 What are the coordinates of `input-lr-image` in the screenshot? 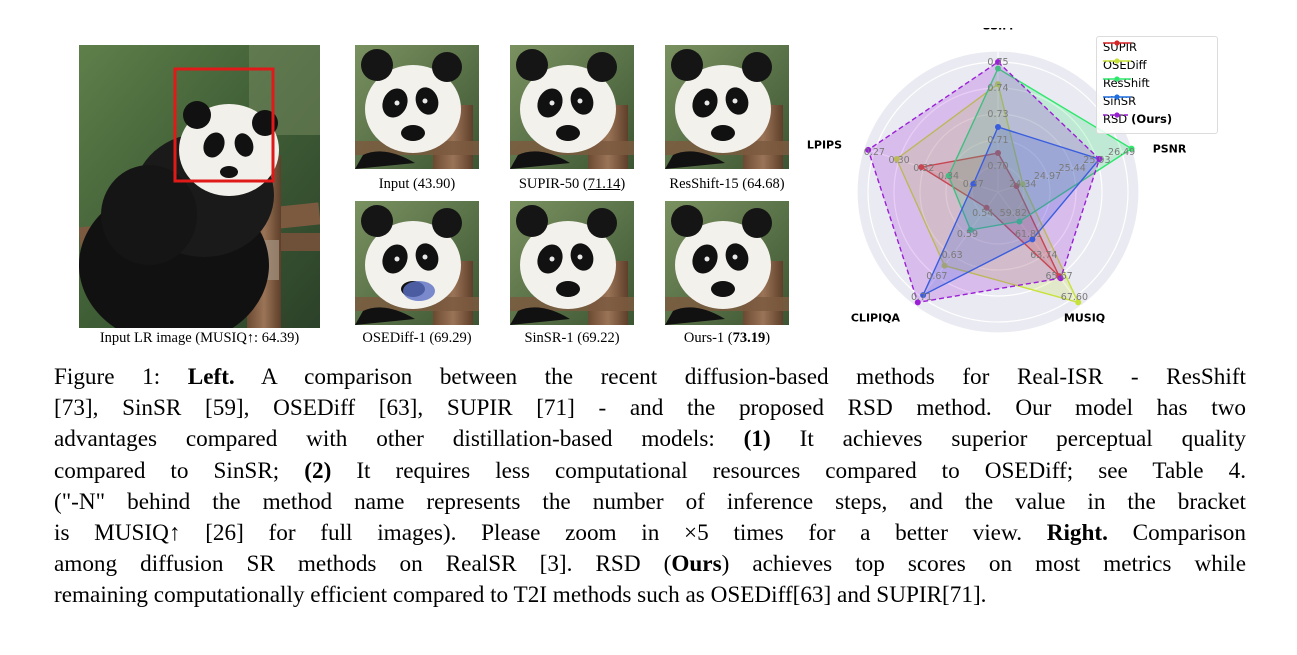 It's located at (199, 186).